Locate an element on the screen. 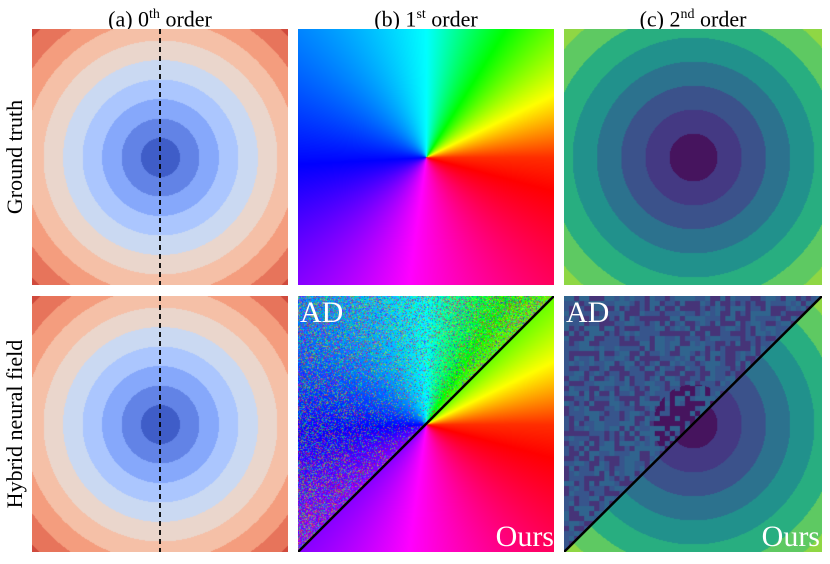  panel-gt-1st is located at coordinates (426, 157).